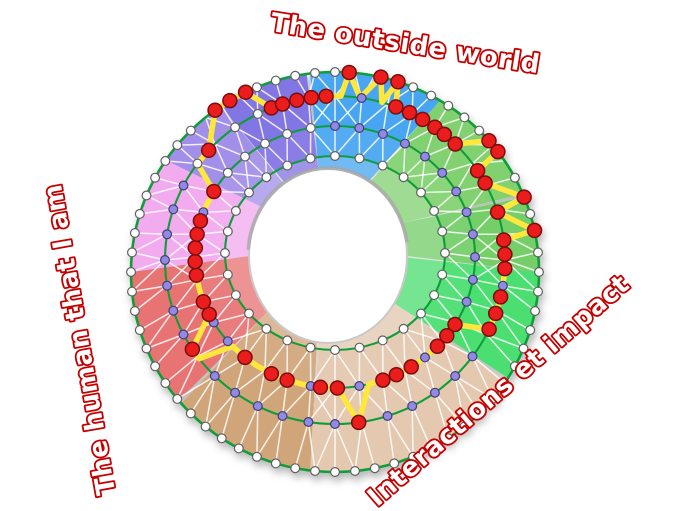  I want to click on center-hole, so click(328, 256).